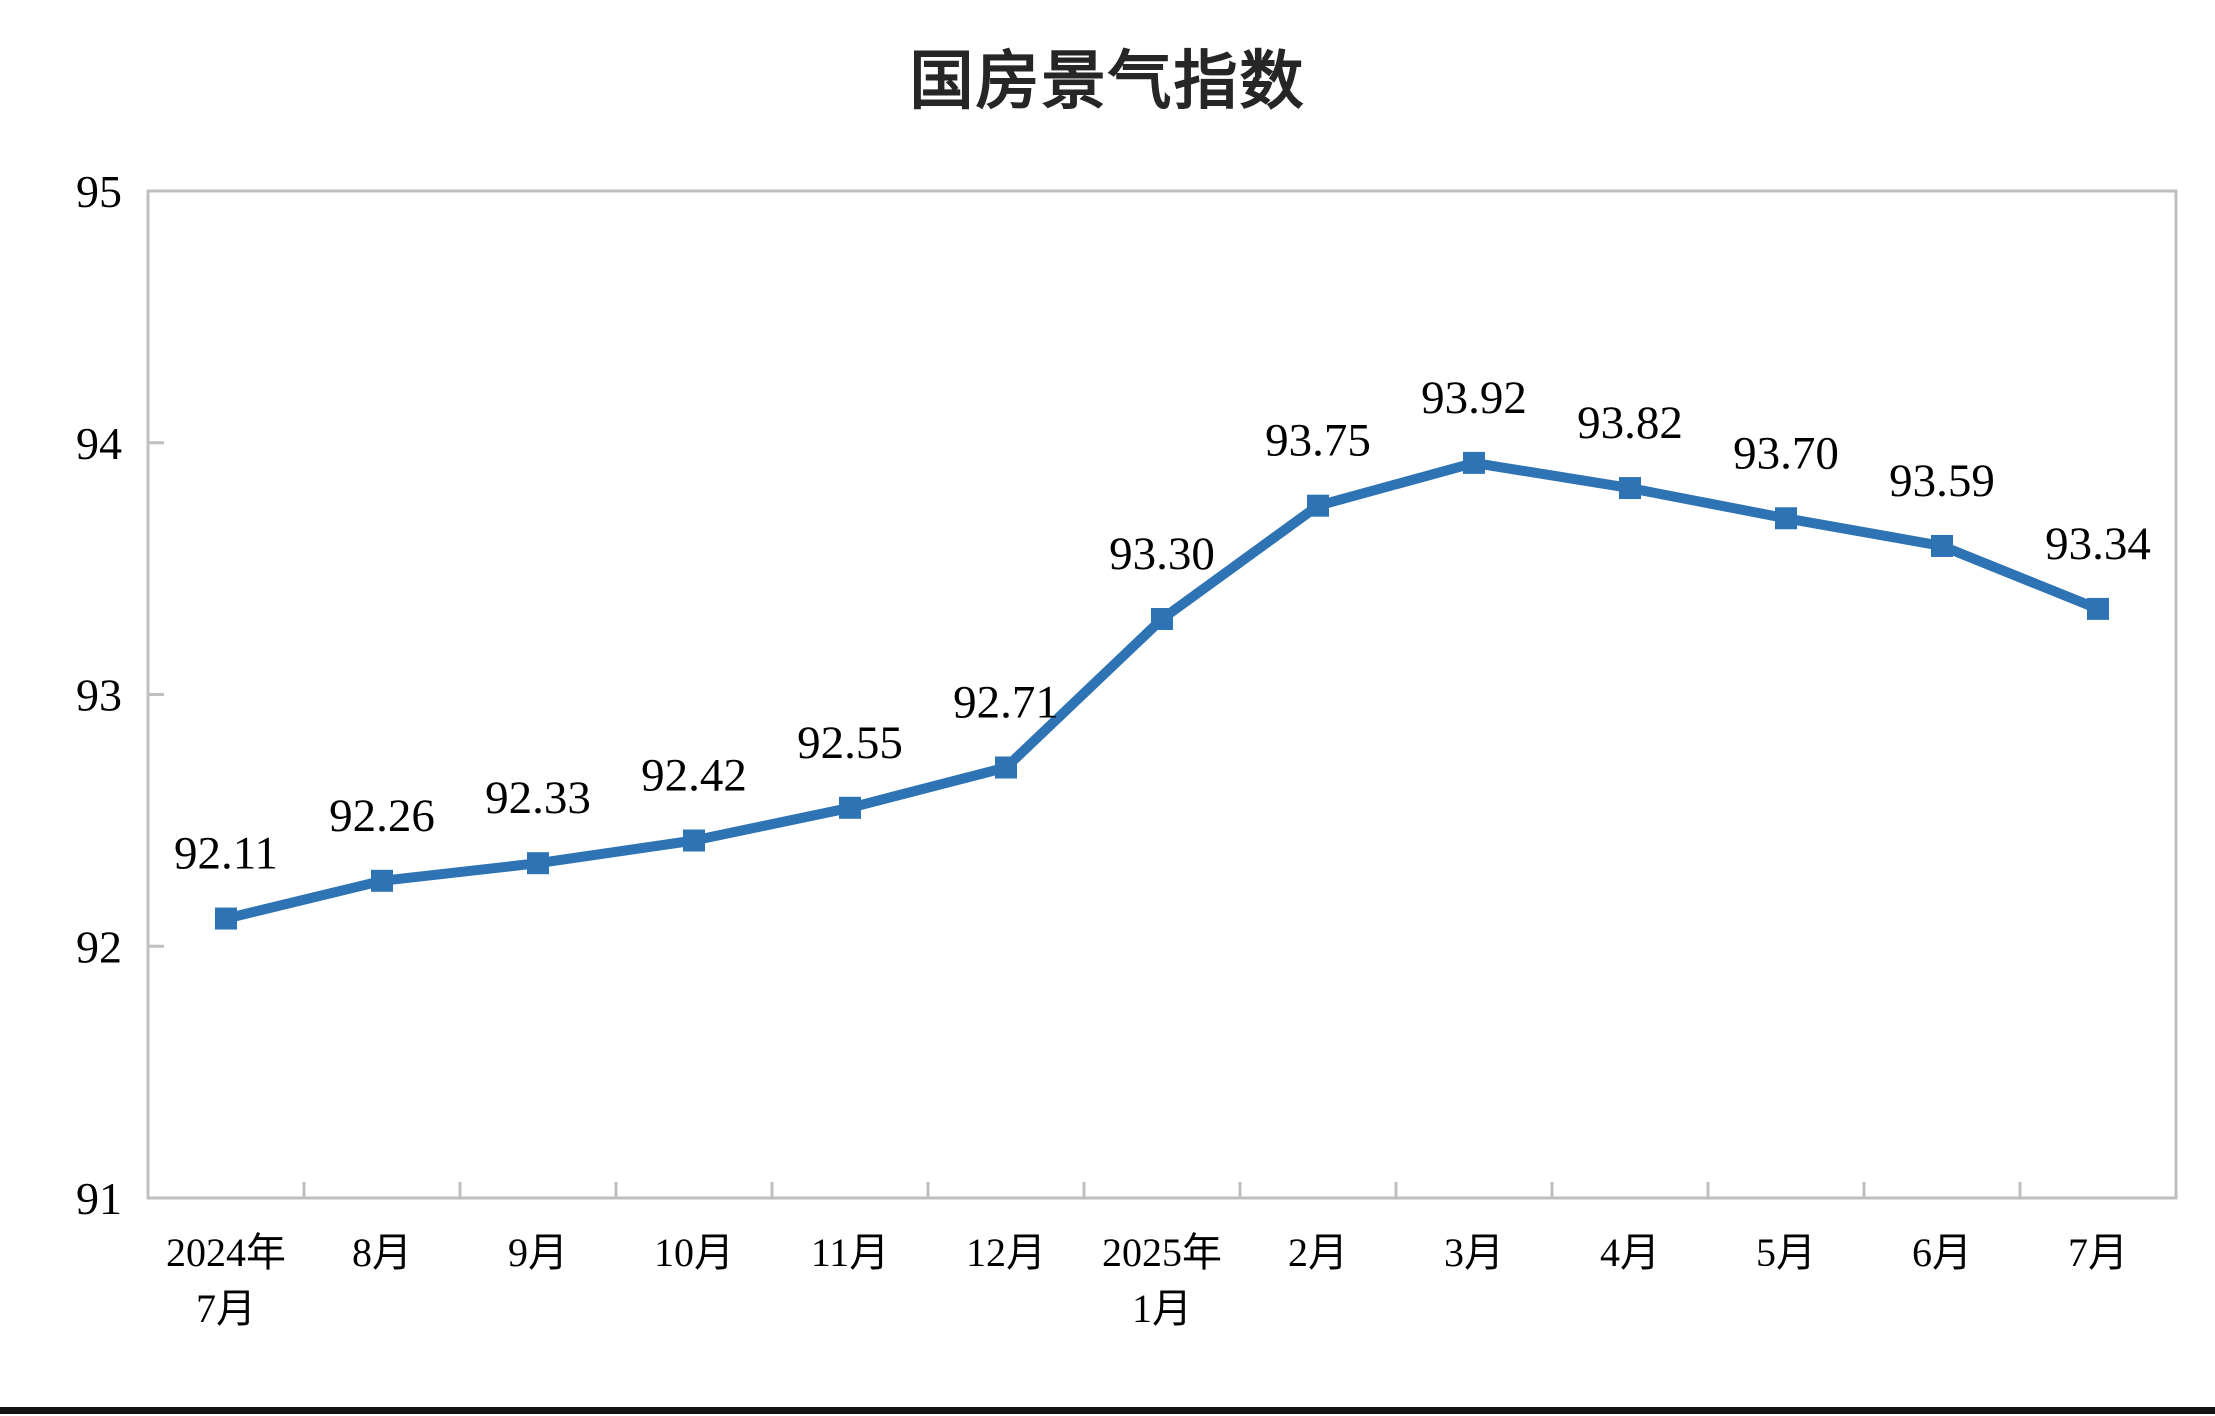 The height and width of the screenshot is (1416, 2215). Describe the element at coordinates (382, 1252) in the screenshot. I see `x-axis-tick-label: 8月` at that location.